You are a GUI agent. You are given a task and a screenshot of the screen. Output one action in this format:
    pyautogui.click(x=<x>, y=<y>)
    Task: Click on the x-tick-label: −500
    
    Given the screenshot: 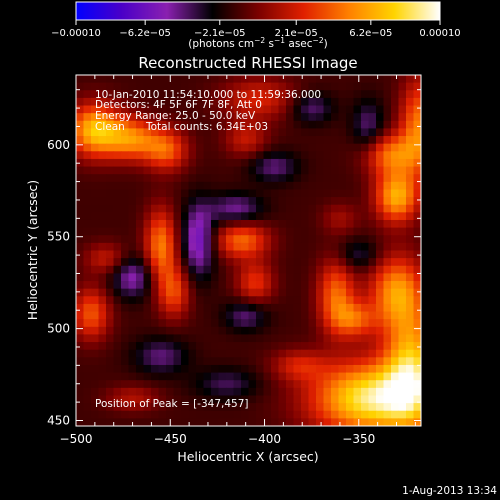 What is the action you would take?
    pyautogui.click(x=76, y=439)
    